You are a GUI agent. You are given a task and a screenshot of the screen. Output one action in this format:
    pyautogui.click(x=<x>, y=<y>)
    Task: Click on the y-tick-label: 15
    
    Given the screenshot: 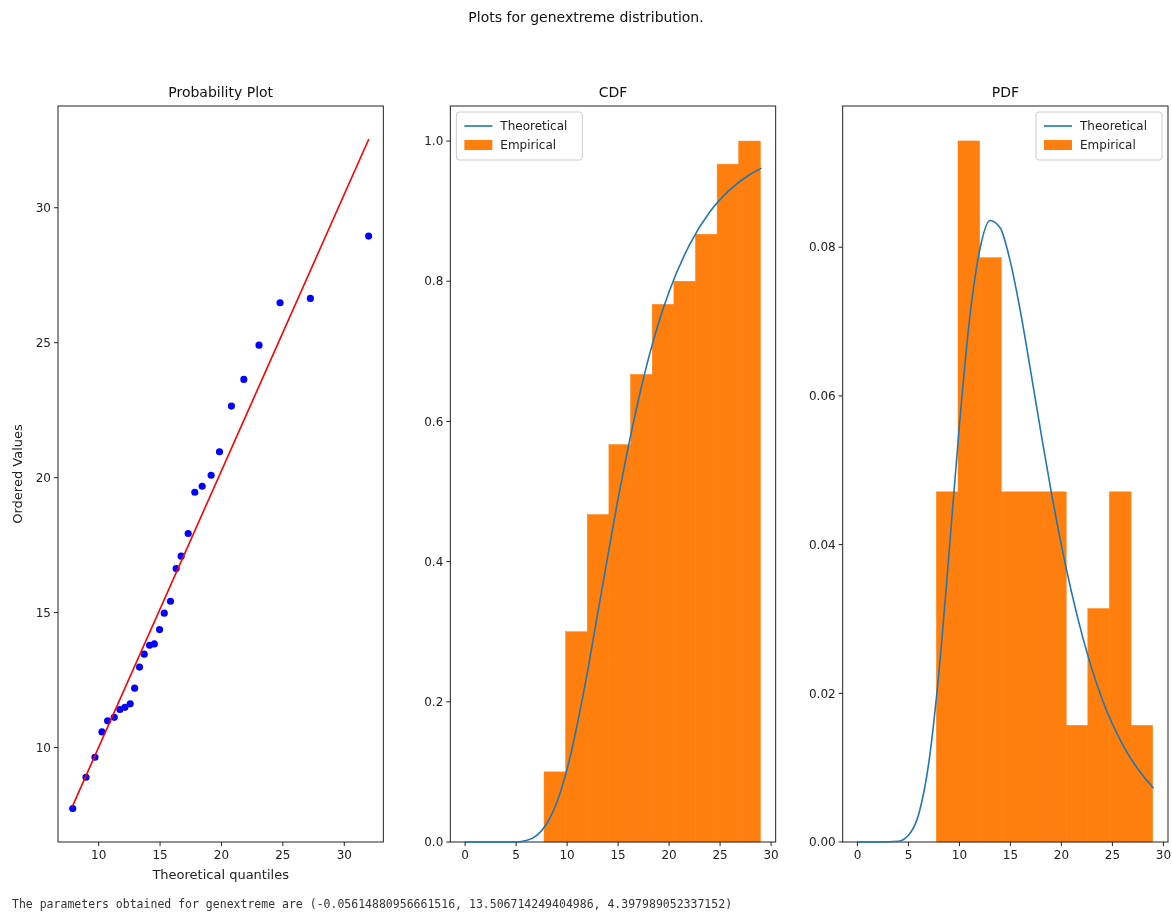 What is the action you would take?
    pyautogui.click(x=43, y=612)
    